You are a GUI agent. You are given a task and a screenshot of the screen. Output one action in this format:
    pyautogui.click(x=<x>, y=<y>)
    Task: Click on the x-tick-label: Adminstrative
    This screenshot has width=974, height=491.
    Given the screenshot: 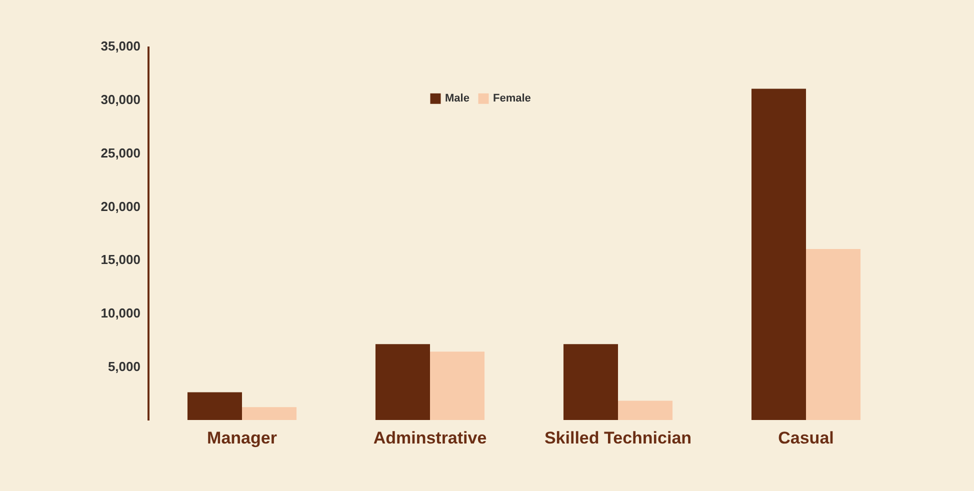 What is the action you would take?
    pyautogui.click(x=430, y=438)
    